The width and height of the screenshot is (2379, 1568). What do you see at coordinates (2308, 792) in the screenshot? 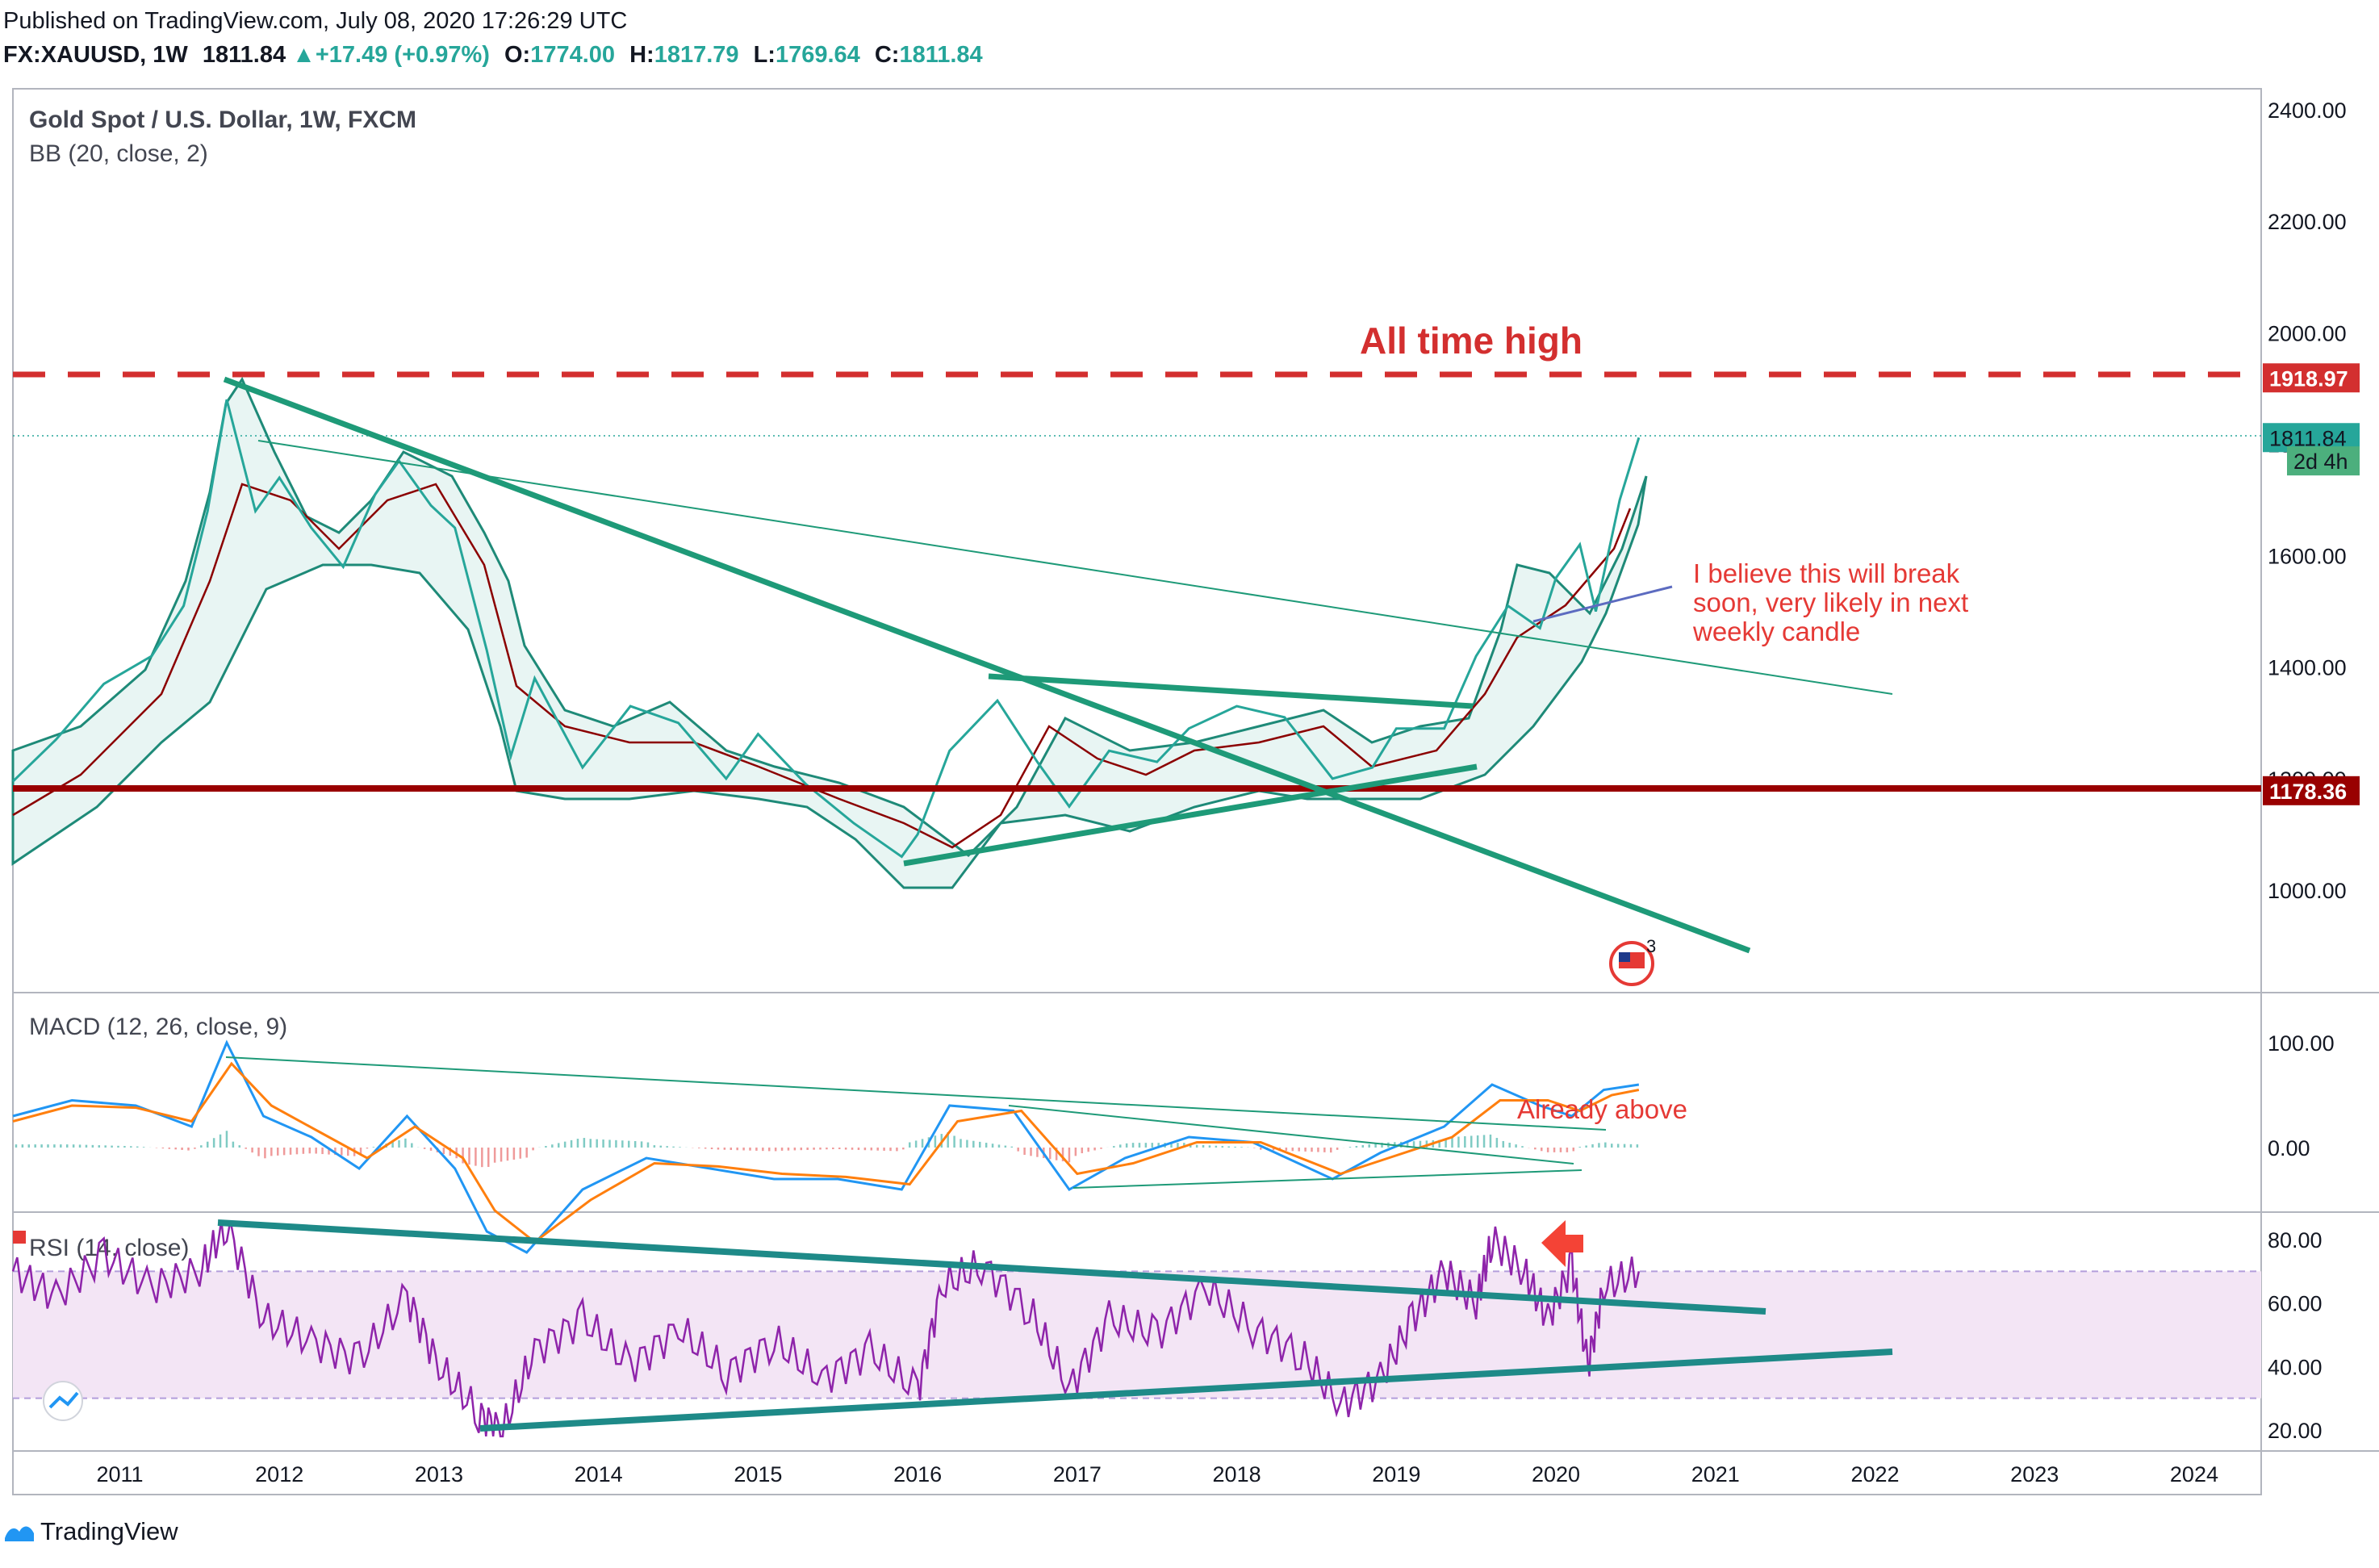
I see `price-tag-label: 1178.36` at bounding box center [2308, 792].